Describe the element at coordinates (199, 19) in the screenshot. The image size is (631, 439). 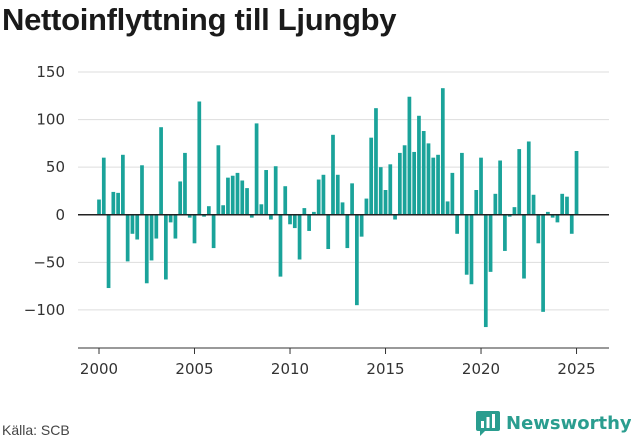
I see `chart-title: Nettoinflyttning till Ljungby` at that location.